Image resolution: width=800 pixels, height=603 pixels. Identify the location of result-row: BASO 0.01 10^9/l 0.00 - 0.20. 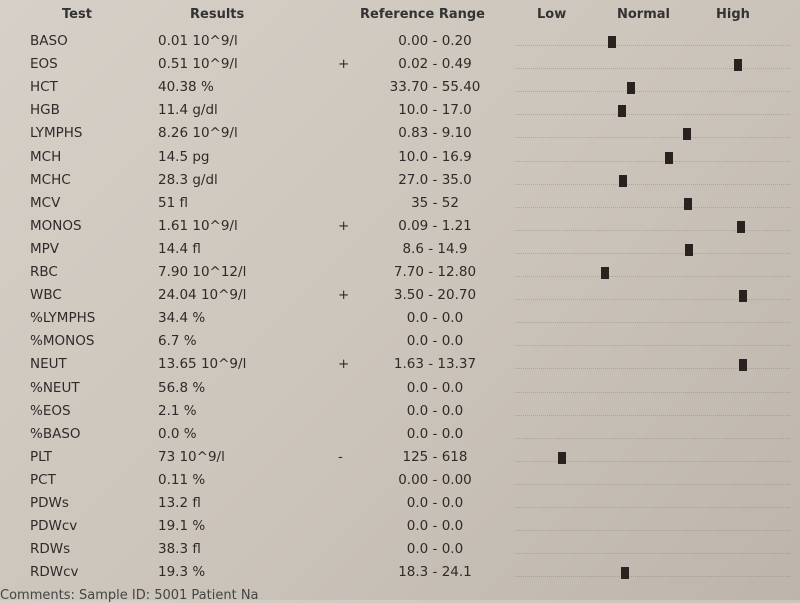
(400, 44).